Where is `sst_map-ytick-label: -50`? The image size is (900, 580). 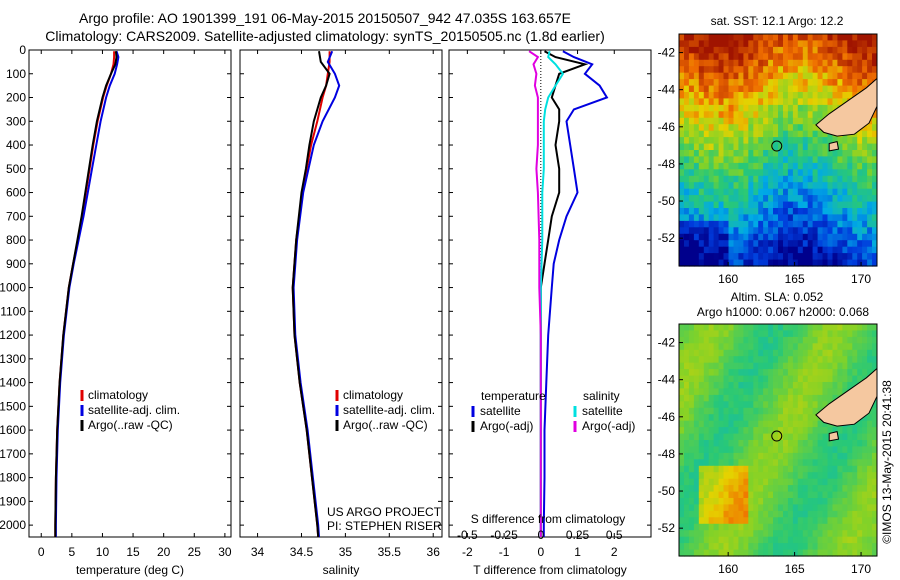 sst_map-ytick-label: -50 is located at coordinates (667, 201).